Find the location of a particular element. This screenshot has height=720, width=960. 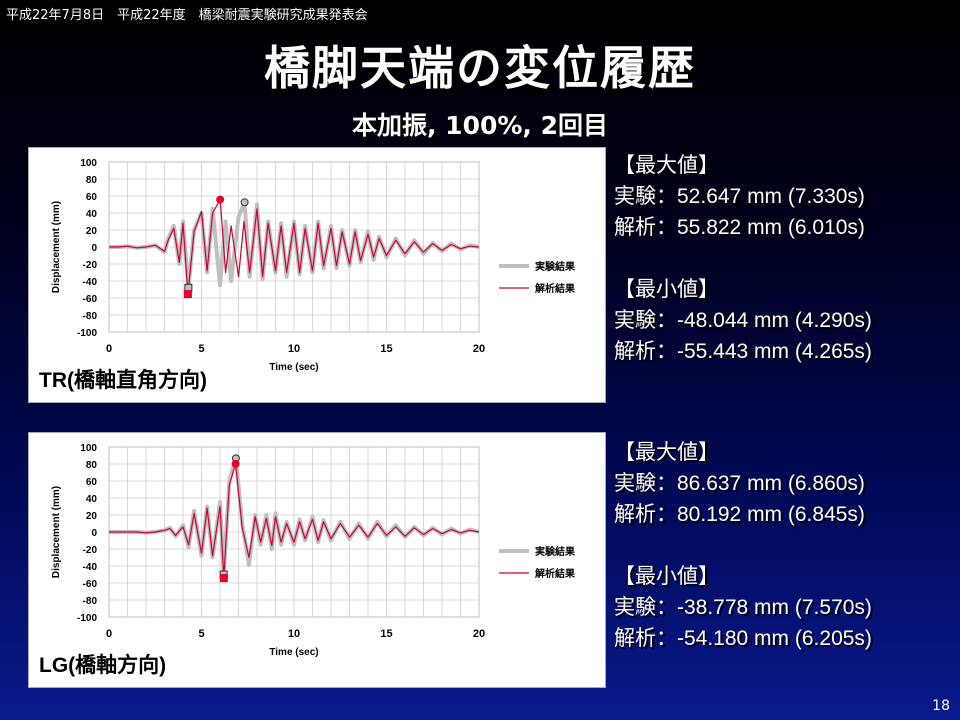

chart-label-tr: TR(橋軸直角方向) is located at coordinates (123, 380).